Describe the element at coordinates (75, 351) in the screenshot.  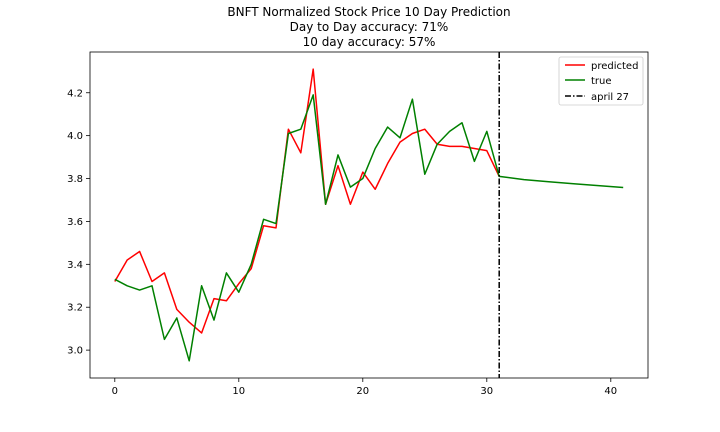
I see `y-tick-label: 3.0` at that location.